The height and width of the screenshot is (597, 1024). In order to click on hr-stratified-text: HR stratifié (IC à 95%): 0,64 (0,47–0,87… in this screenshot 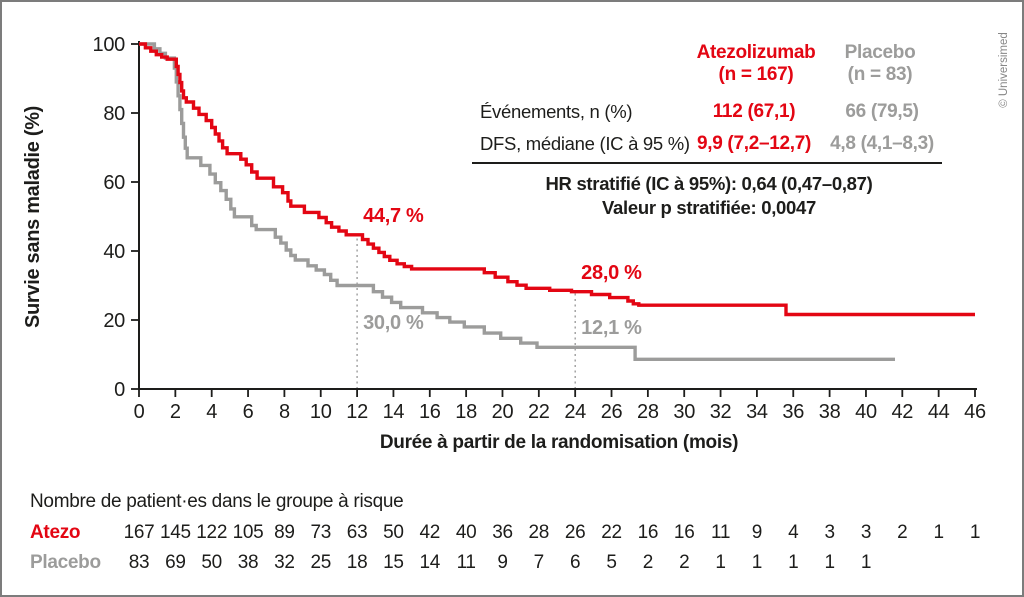, I will do `click(709, 183)`.